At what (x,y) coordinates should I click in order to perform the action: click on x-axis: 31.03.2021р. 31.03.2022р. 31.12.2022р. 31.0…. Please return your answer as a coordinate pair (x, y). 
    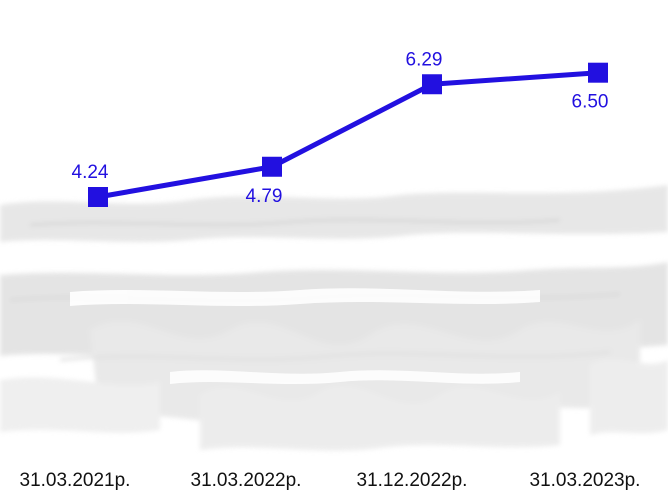
    Looking at the image, I should click on (330, 480).